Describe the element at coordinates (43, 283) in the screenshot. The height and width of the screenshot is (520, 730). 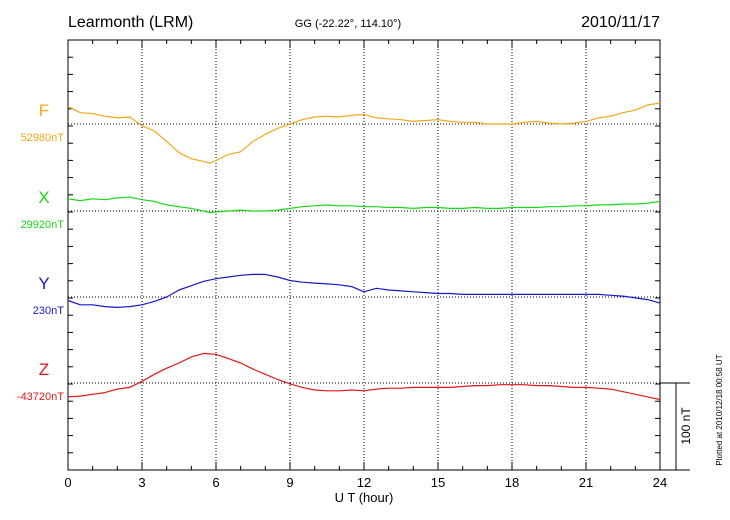
I see `series-name-y: Y` at that location.